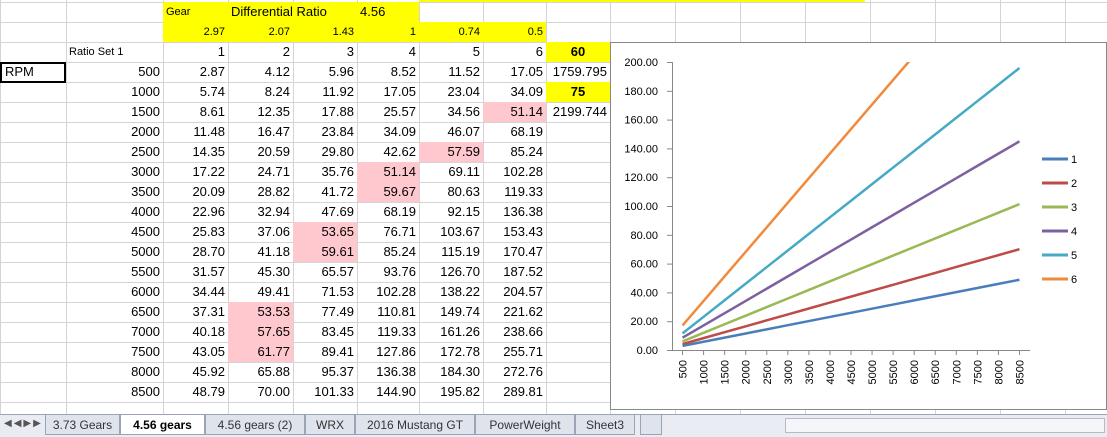 This screenshot has width=1107, height=437. Describe the element at coordinates (337, 291) in the screenshot. I see `value-cell: 71.53` at that location.